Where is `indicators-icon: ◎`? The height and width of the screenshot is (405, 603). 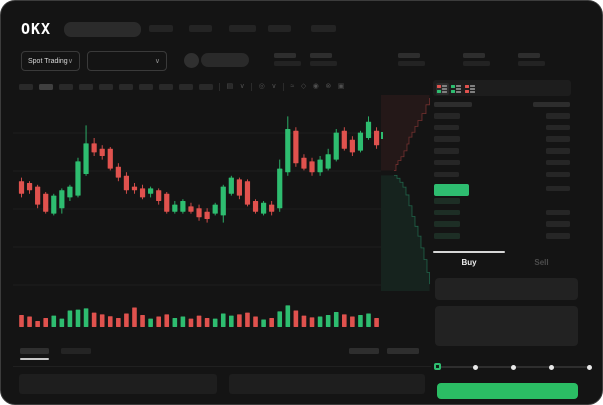
indicators-icon: ◎ is located at coordinates (261, 86).